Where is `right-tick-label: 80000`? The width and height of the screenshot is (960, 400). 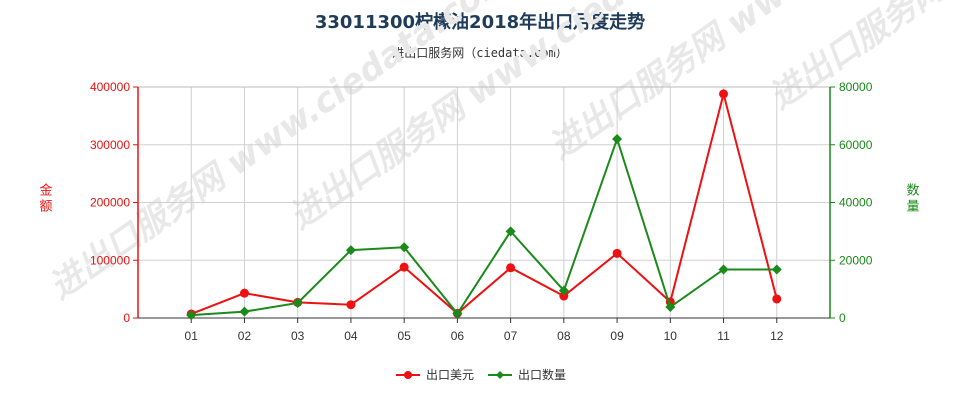 right-tick-label: 80000 is located at coordinates (856, 87).